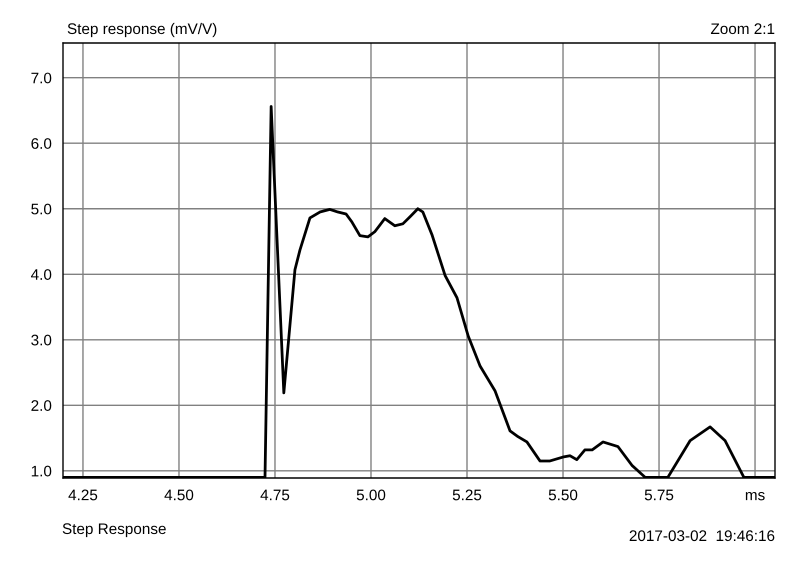 The width and height of the screenshot is (800, 568). Describe the element at coordinates (371, 495) in the screenshot. I see `x-tick-label: 5.00` at that location.